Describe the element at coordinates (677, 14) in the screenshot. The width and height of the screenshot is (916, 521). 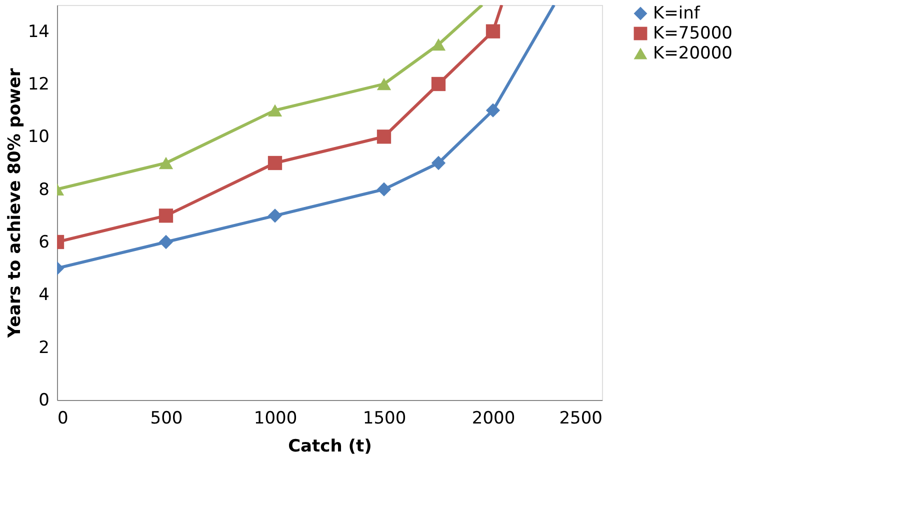
I see `legend-label: K=inf` at that location.